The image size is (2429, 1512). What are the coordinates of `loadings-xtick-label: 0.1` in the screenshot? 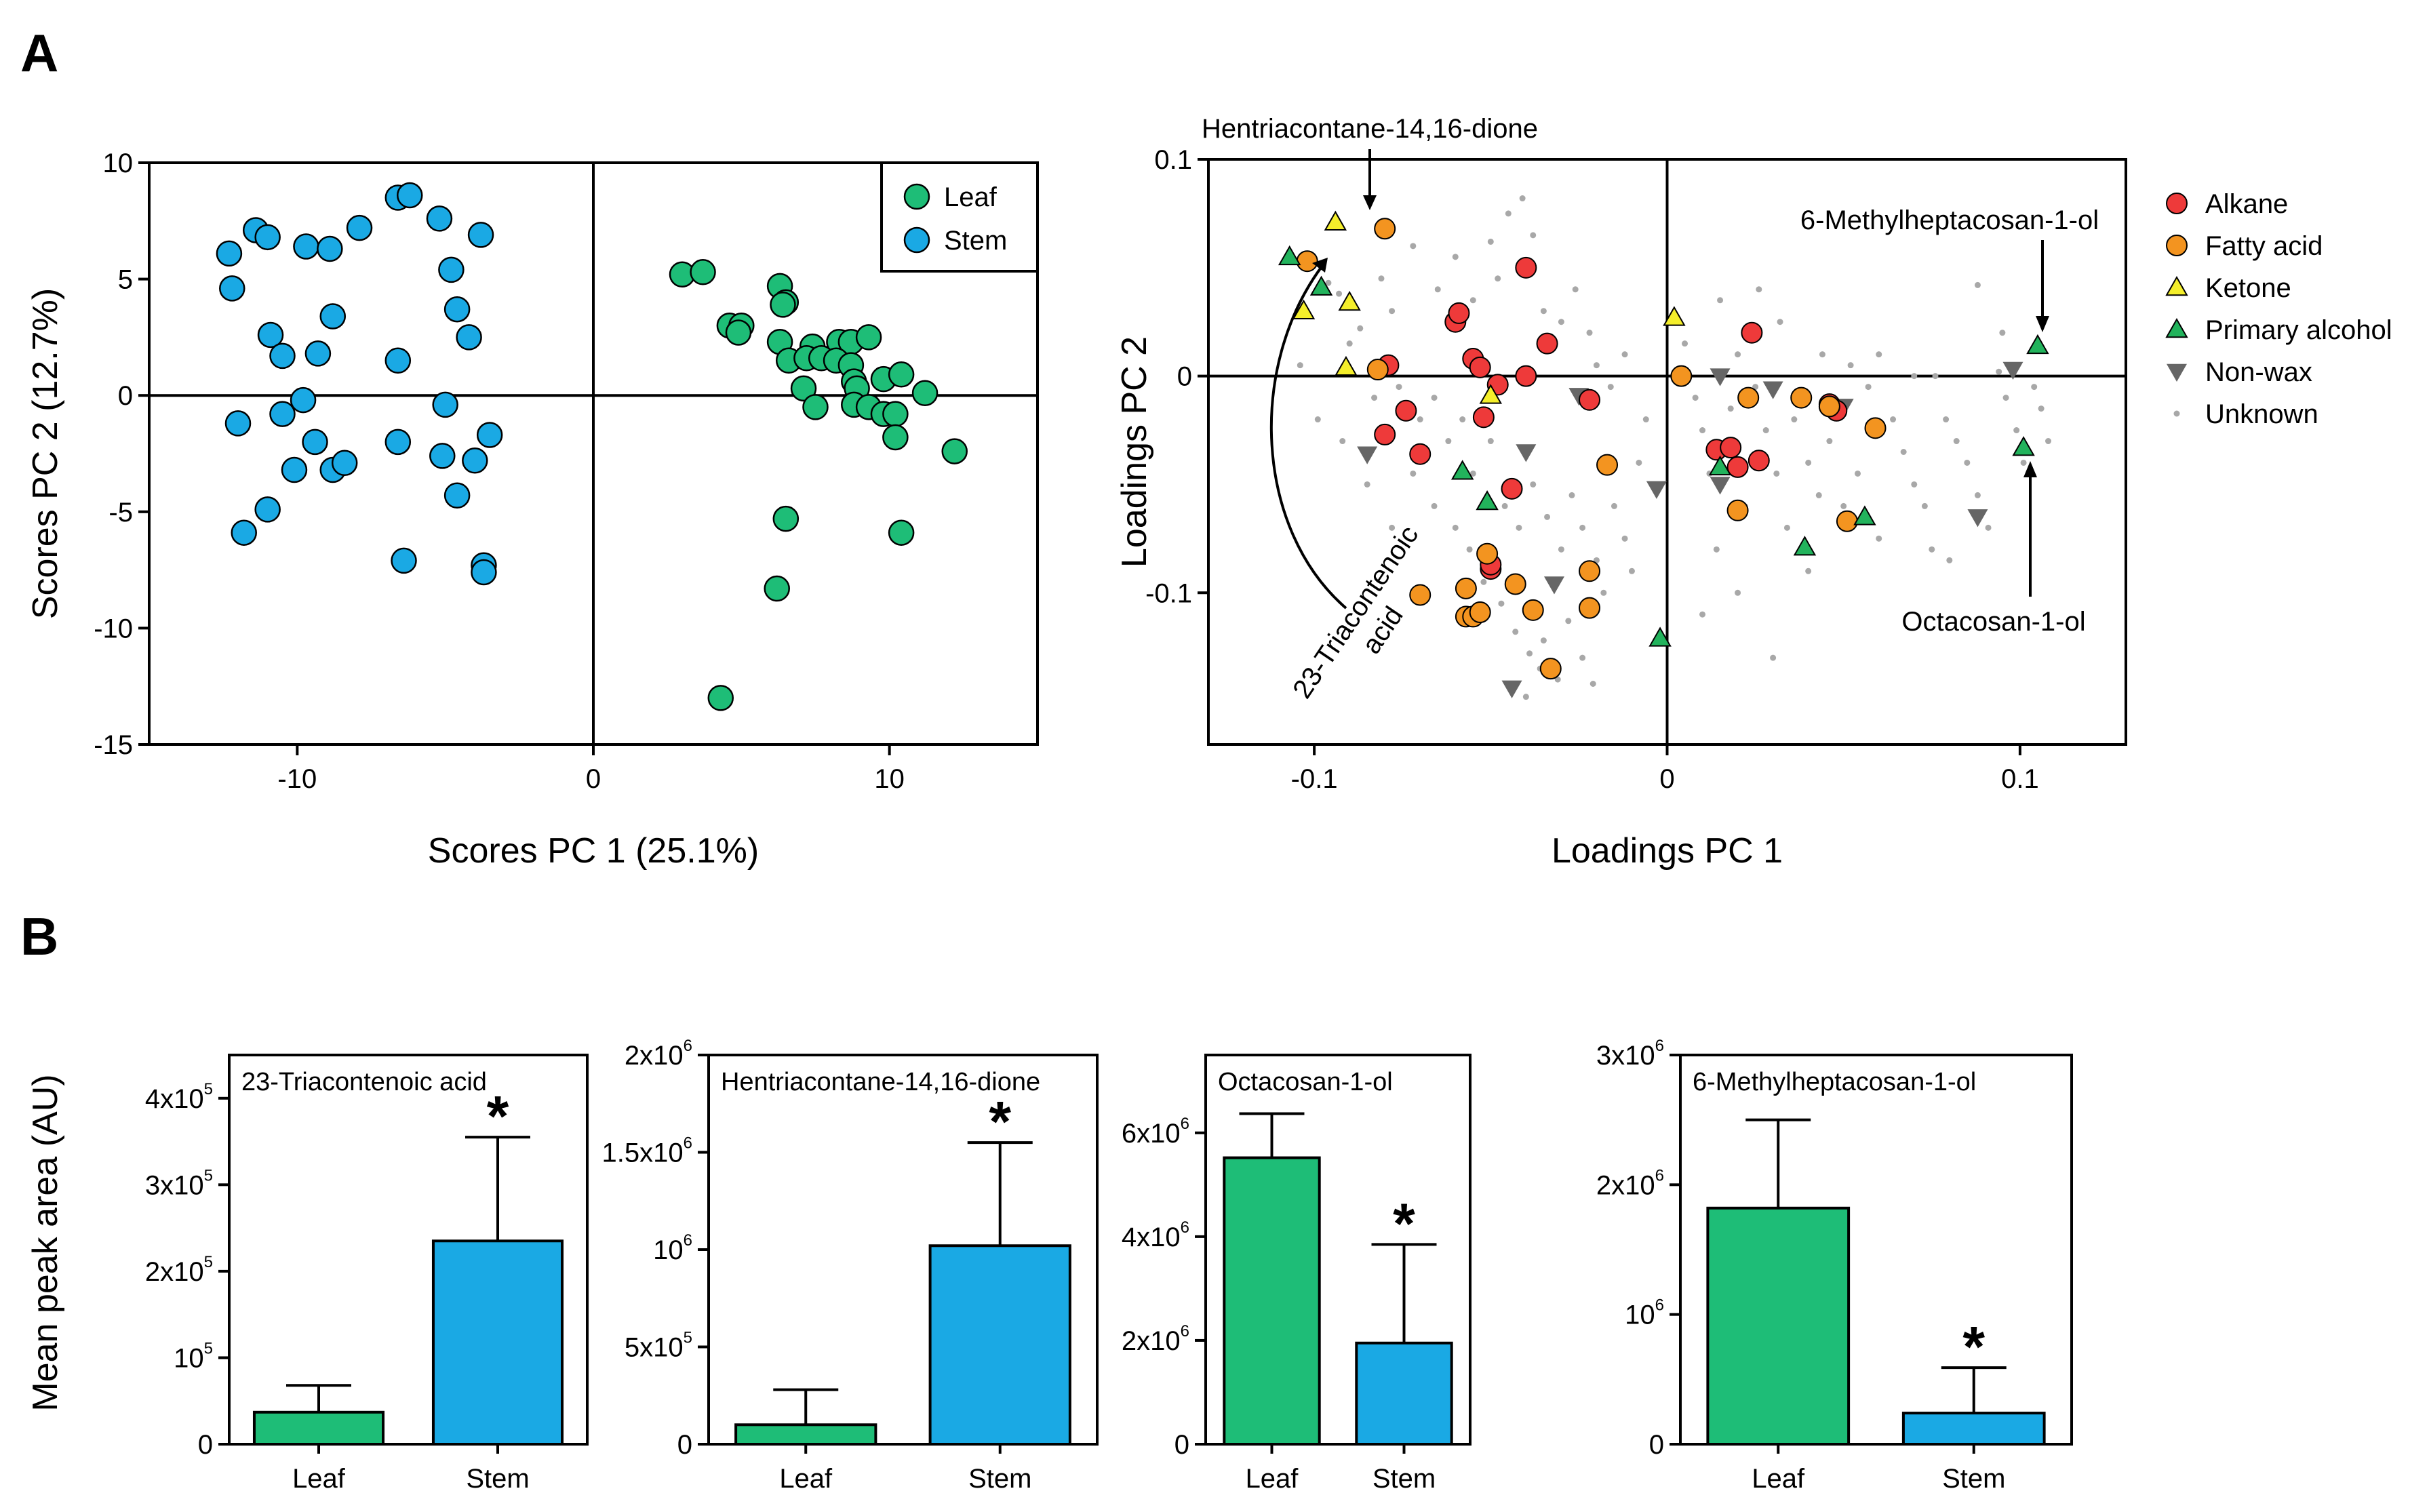 It's located at (2020, 779).